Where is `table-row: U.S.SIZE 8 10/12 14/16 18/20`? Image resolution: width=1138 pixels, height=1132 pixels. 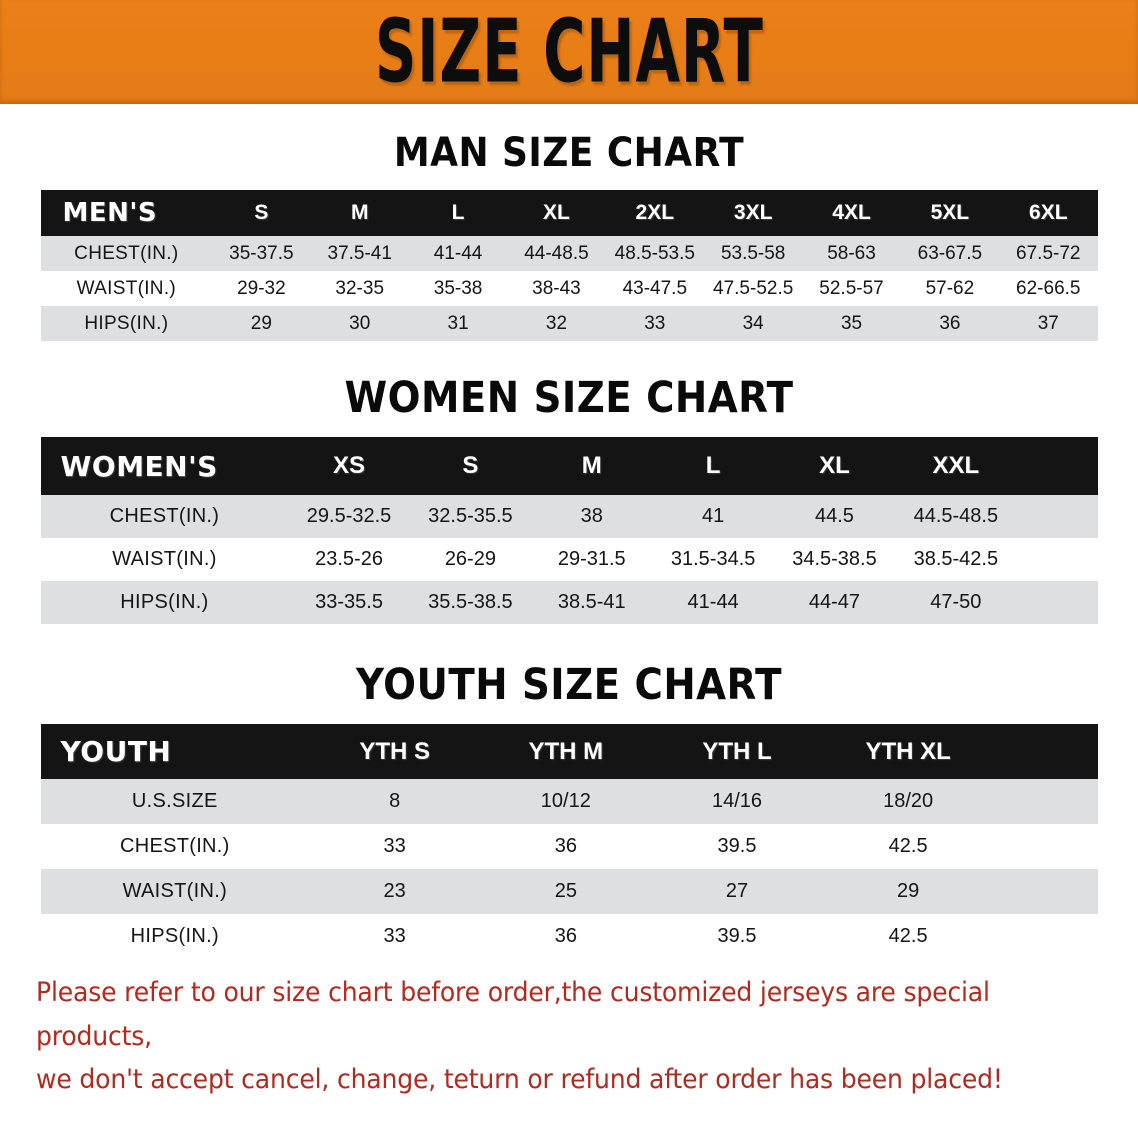
table-row: U.S.SIZE 8 10/12 14/16 18/20 is located at coordinates (569, 801).